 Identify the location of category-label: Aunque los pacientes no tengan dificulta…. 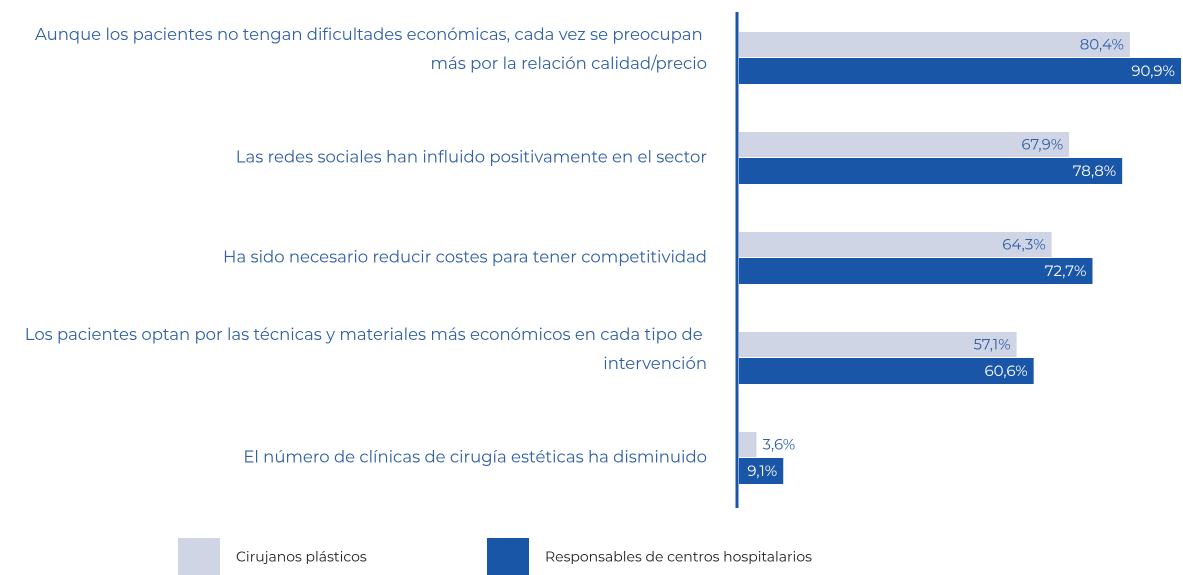
(371, 49).